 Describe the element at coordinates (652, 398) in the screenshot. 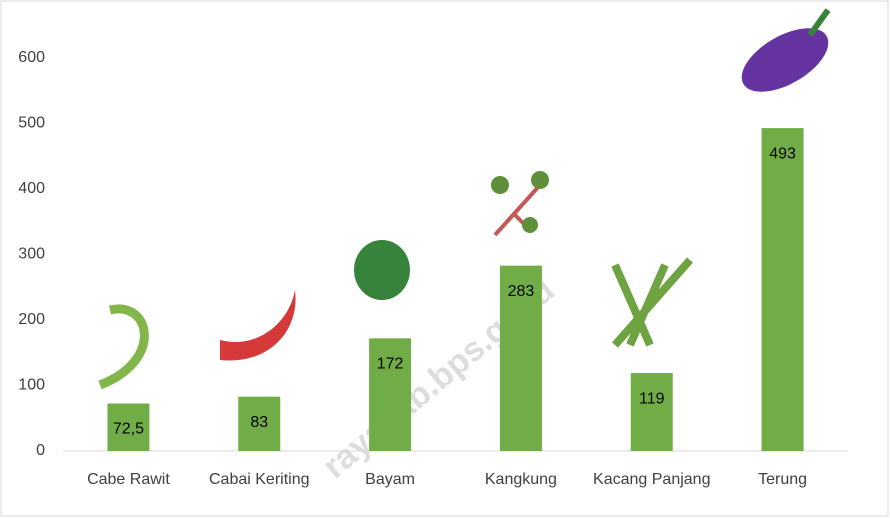

I see `value-label: 119` at that location.